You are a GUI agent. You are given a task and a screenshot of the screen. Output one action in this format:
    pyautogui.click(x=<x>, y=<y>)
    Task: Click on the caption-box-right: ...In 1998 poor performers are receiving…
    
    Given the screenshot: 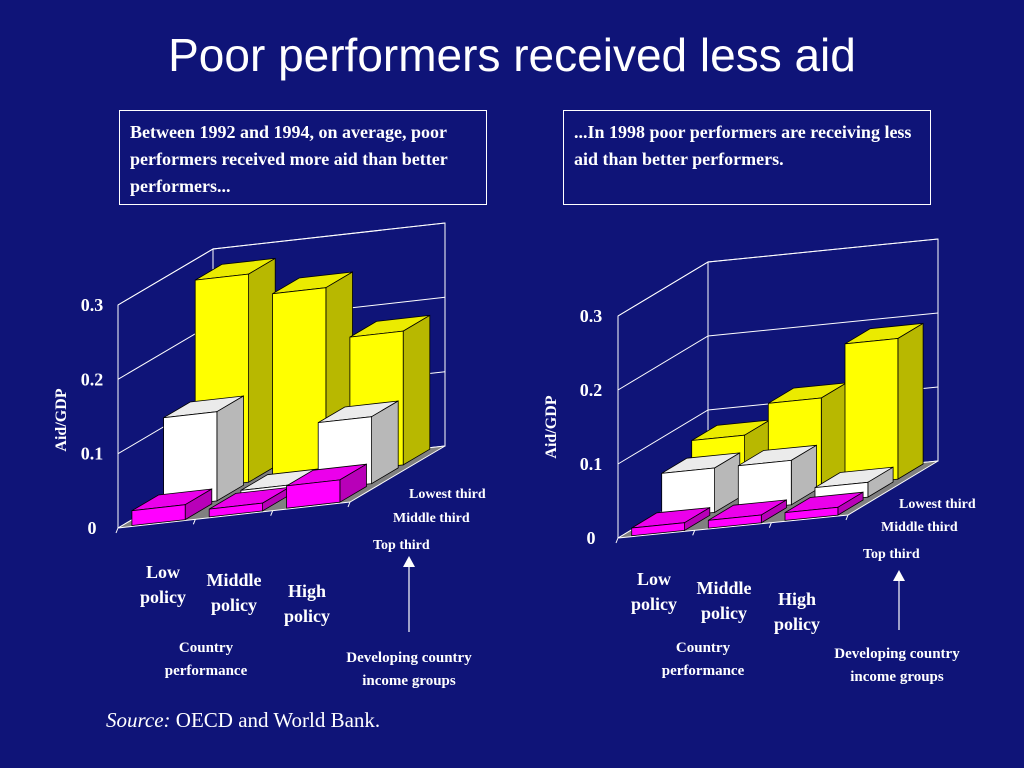 What is the action you would take?
    pyautogui.click(x=747, y=157)
    